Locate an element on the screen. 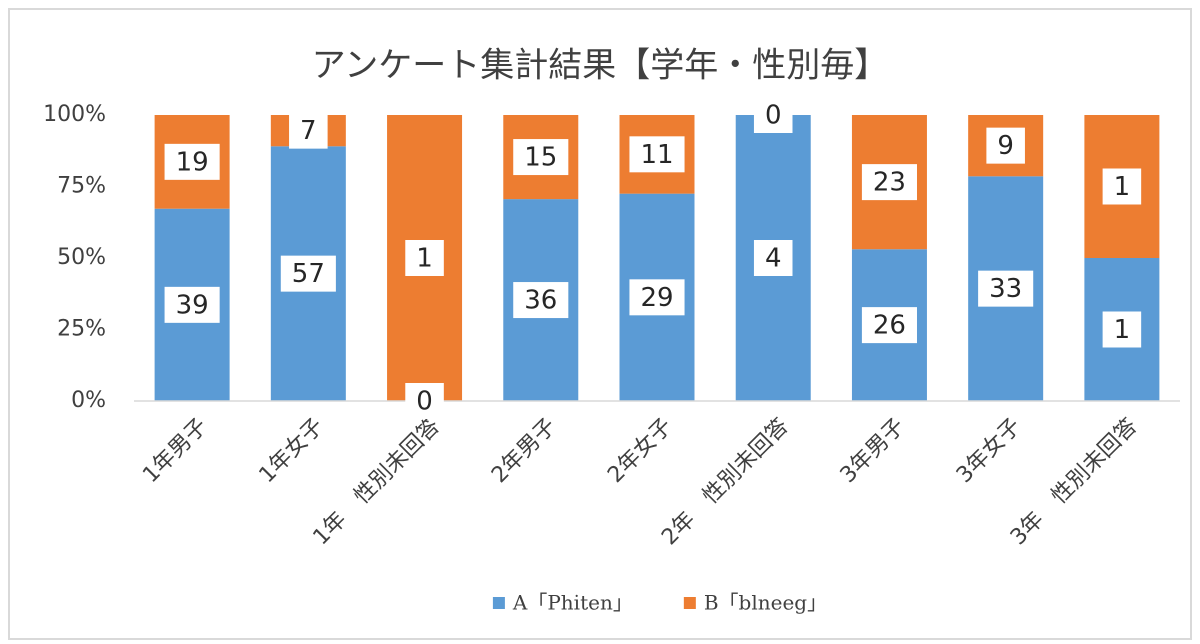  data-label: 33 is located at coordinates (1006, 288).